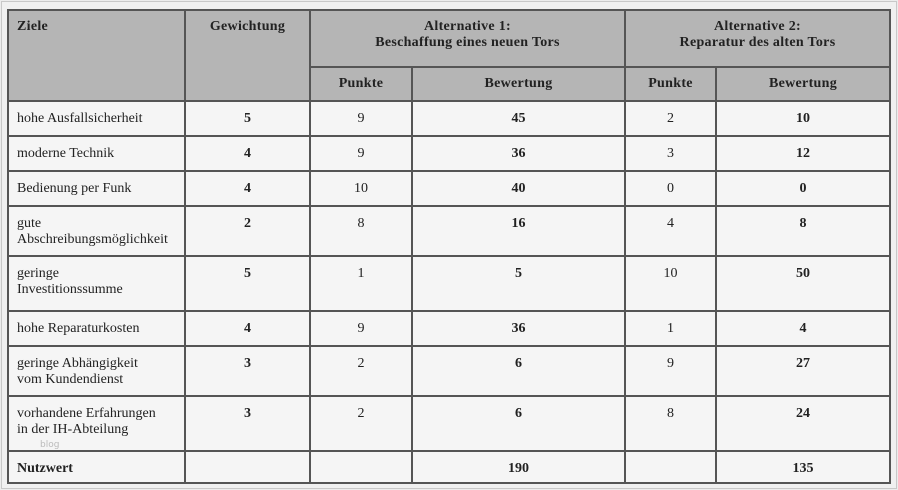 This screenshot has width=898, height=490. I want to click on ziel-cell: geringe Investitionssumme, so click(96, 283).